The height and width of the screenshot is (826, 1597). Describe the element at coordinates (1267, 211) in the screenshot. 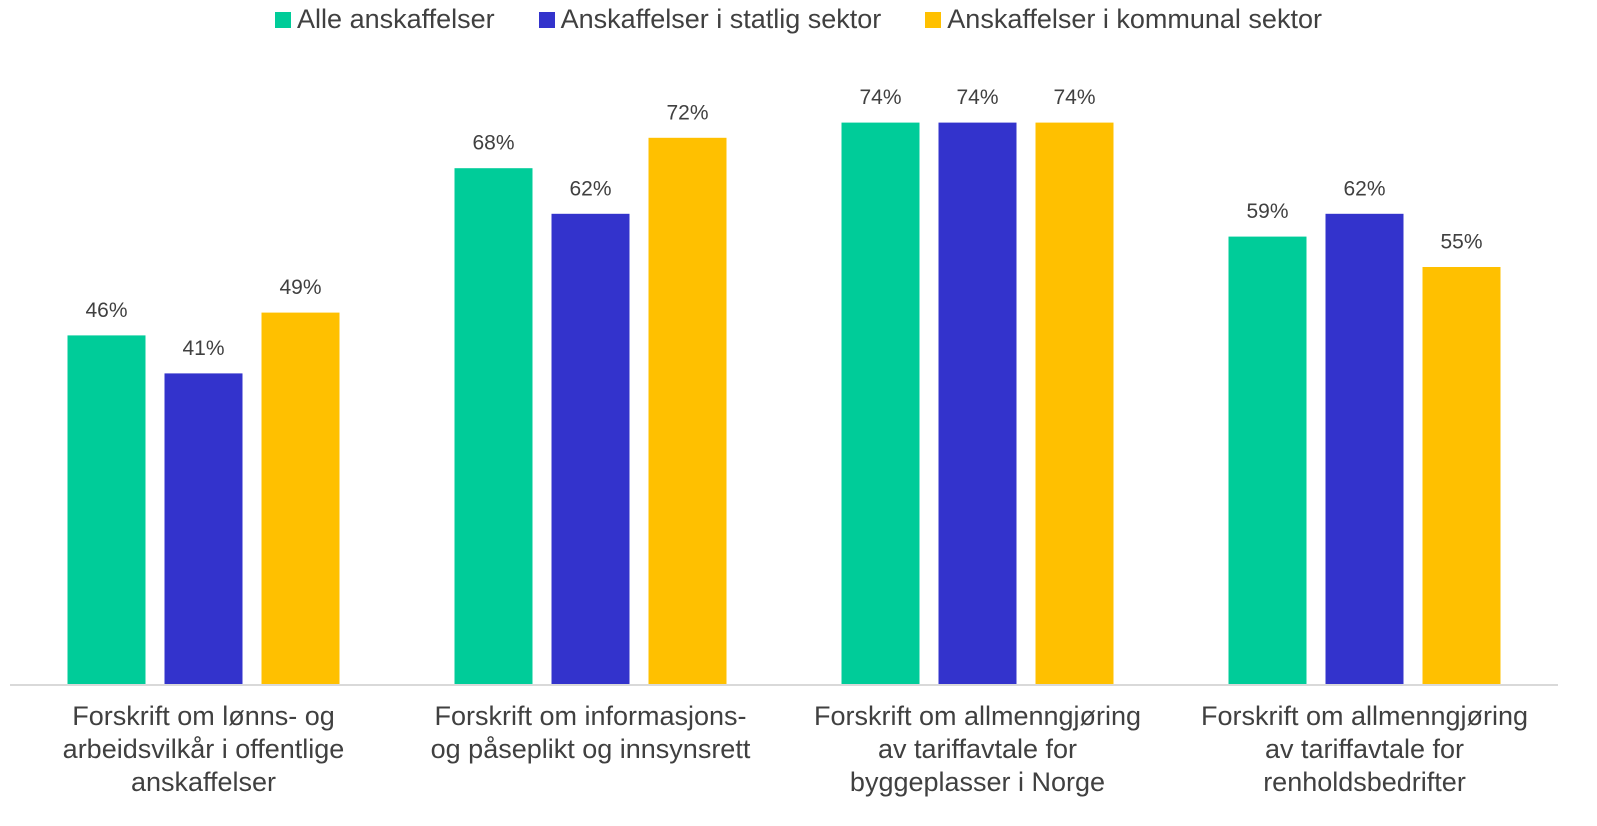

I see `data-label: 59%` at that location.